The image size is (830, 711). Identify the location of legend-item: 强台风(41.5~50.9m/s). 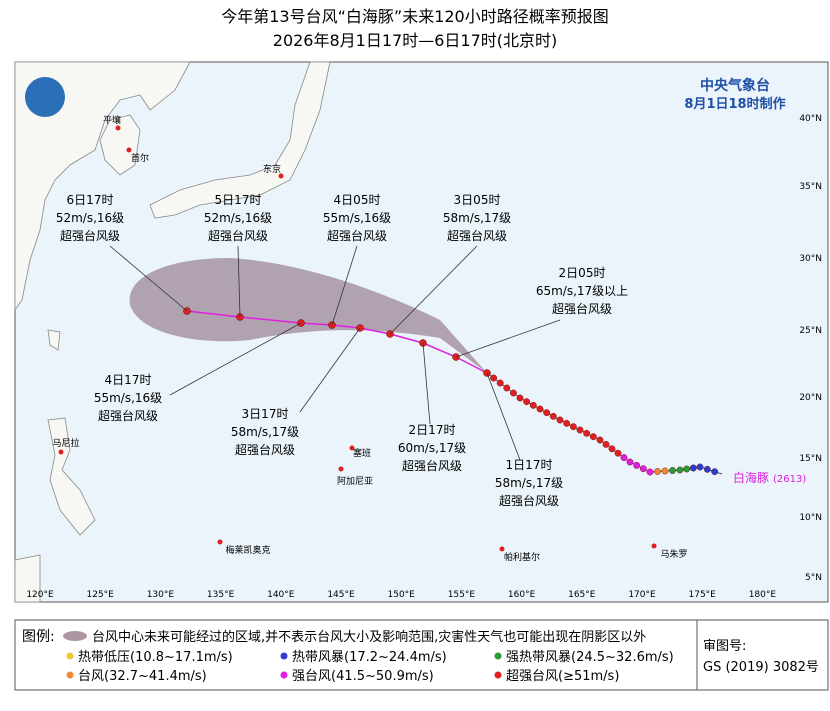
(363, 676).